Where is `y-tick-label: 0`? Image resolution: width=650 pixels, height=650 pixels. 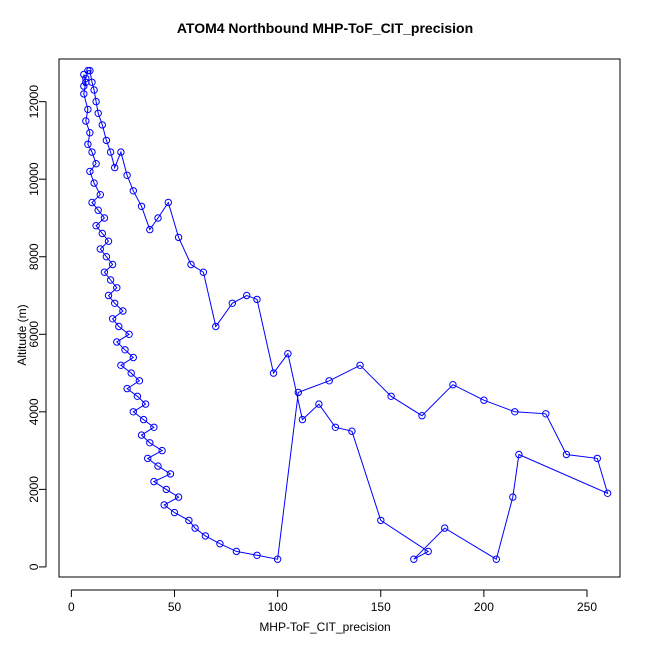 y-tick-label: 0 is located at coordinates (34, 566).